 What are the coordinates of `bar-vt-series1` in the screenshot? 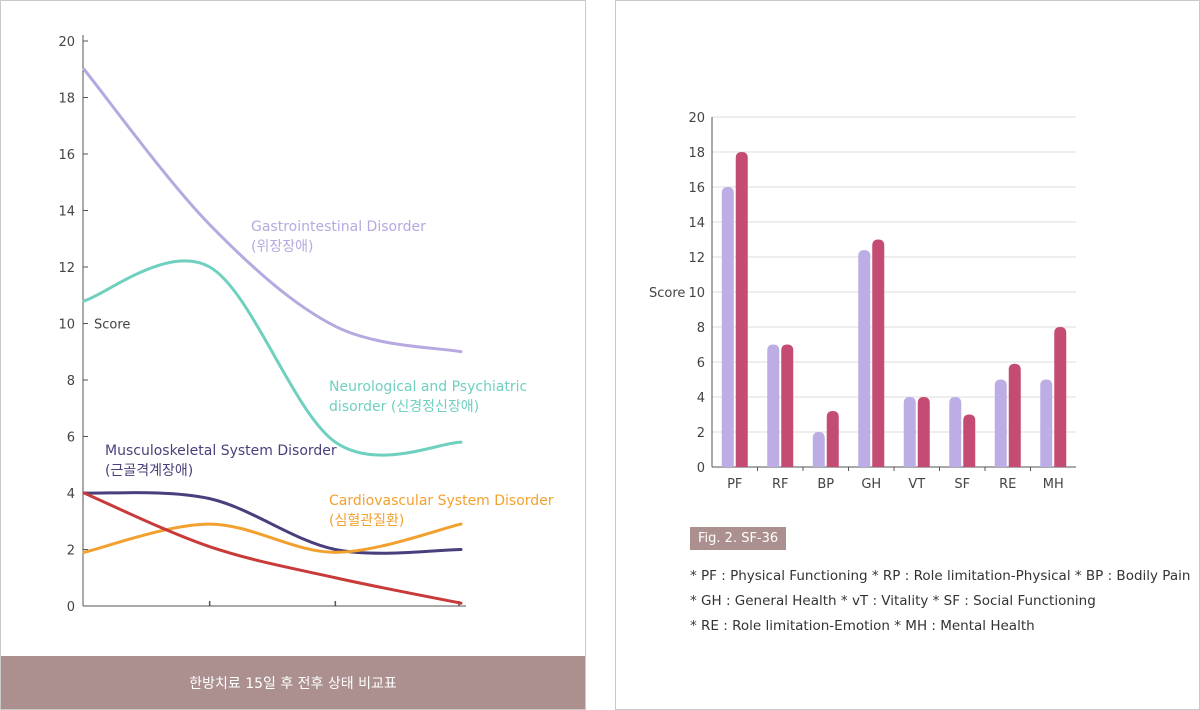 It's located at (909, 432).